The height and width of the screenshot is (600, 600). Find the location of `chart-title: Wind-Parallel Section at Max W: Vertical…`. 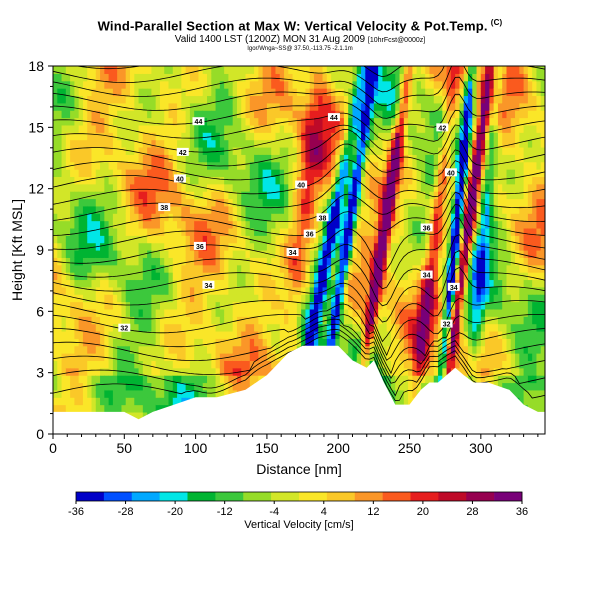

chart-title: Wind-Parallel Section at Max W: Vertical… is located at coordinates (300, 26).